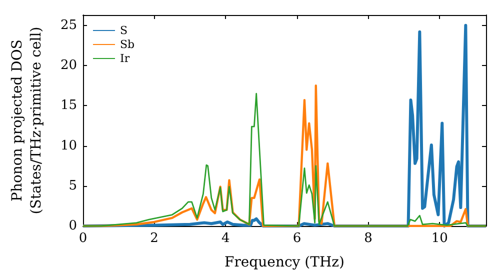 The height and width of the screenshot is (280, 500). I want to click on y-tick-label: 0, so click(72, 226).